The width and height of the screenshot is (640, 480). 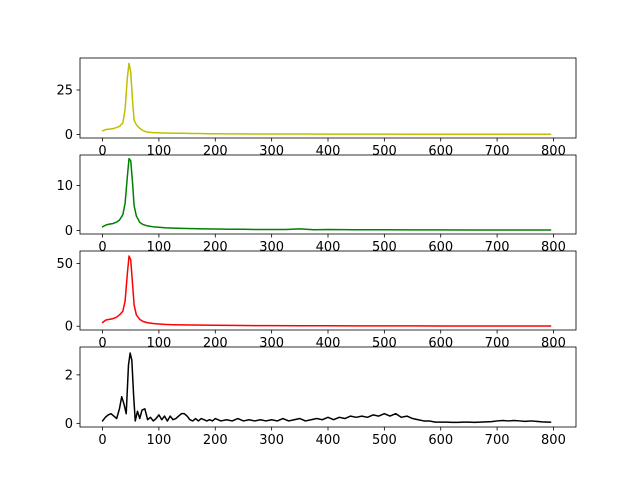 What do you see at coordinates (69, 375) in the screenshot?
I see `y-tick-label-2: 2` at bounding box center [69, 375].